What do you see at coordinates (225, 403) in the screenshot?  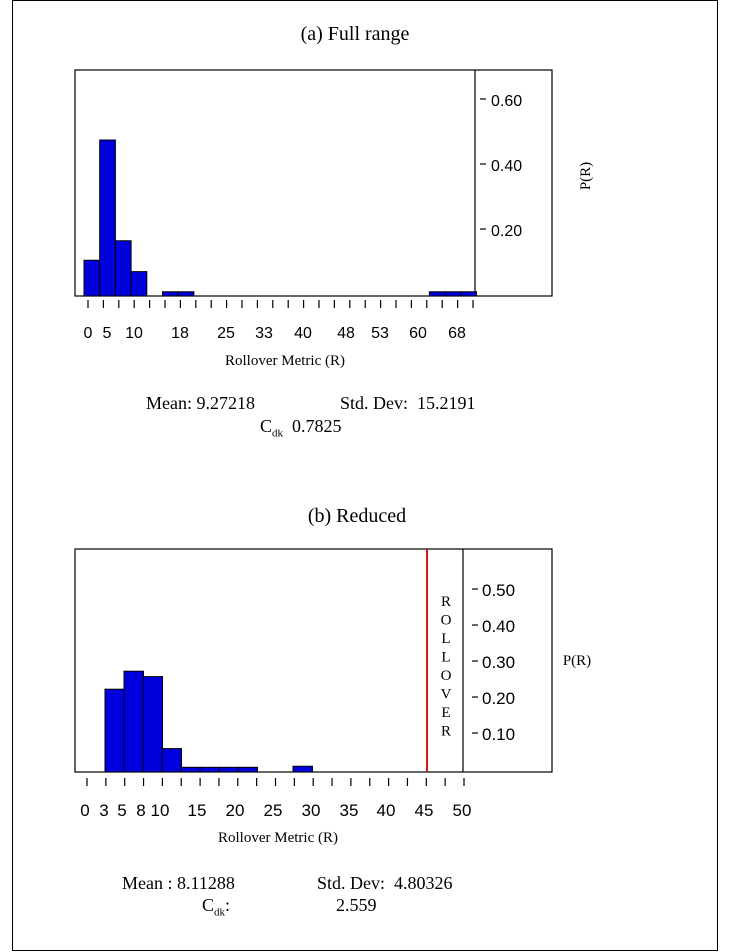 I see `panel-a-mean-value: 9.27218` at bounding box center [225, 403].